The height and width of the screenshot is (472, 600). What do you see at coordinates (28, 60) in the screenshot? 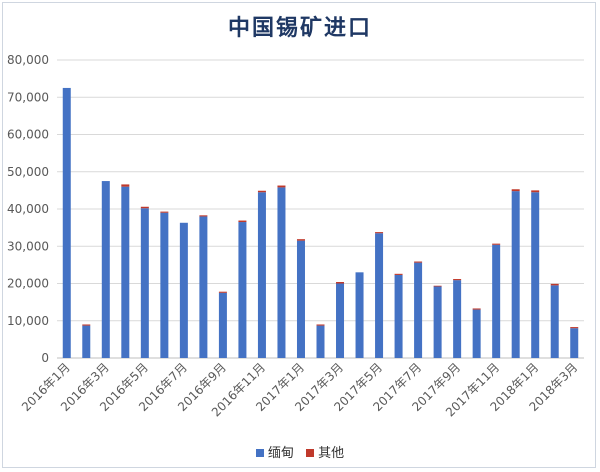
I see `y-tick-label: 80,000` at bounding box center [28, 60].